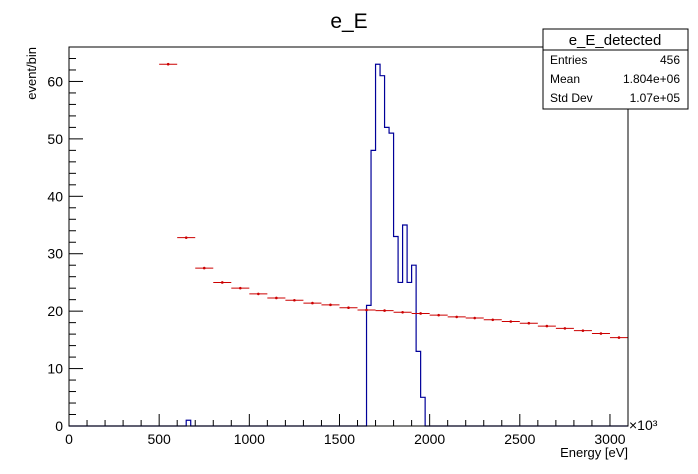 This screenshot has height=474, width=698. What do you see at coordinates (429, 439) in the screenshot?
I see `x-tick-label: 2000` at bounding box center [429, 439].